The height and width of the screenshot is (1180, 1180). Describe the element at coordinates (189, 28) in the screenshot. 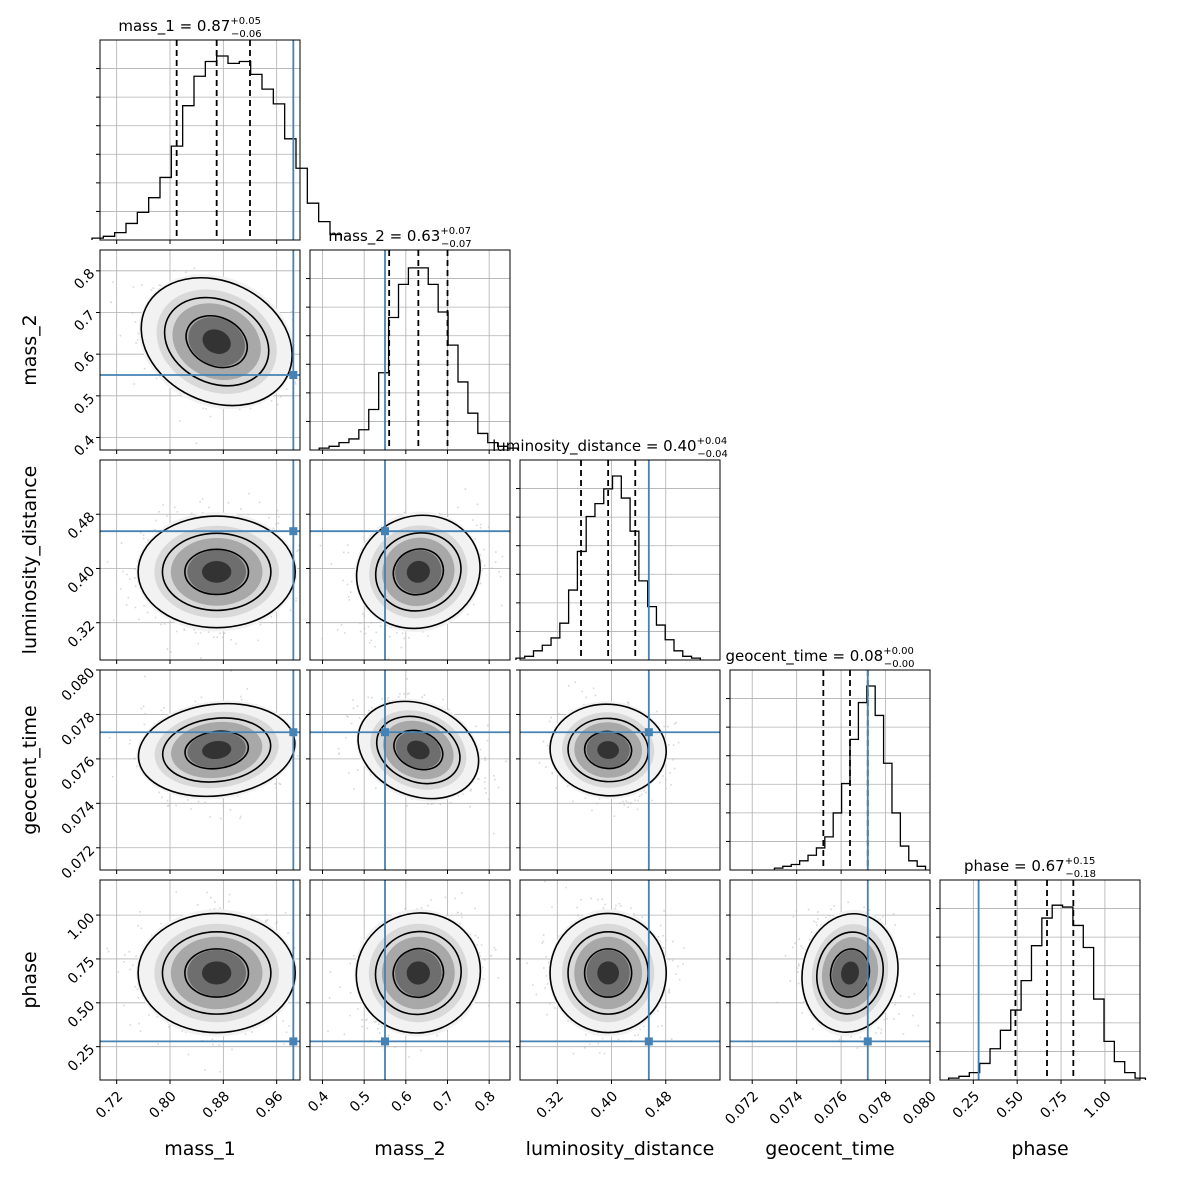

I see `panel-title-mass_1: mass_1 = 0.87+0.05 −0.06` at that location.